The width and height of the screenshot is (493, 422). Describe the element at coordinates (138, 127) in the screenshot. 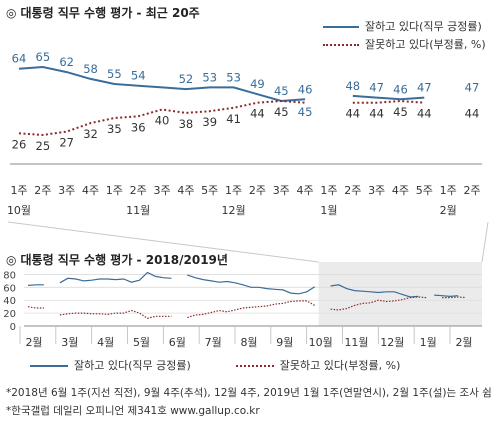

I see `disapprove-data-label: 36` at that location.